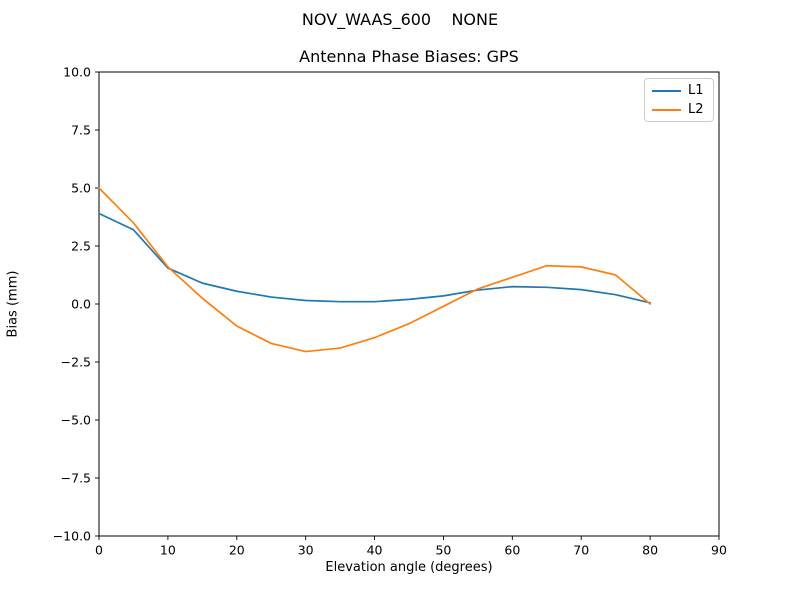 The image size is (800, 600). I want to click on x-tick-label: 20, so click(237, 550).